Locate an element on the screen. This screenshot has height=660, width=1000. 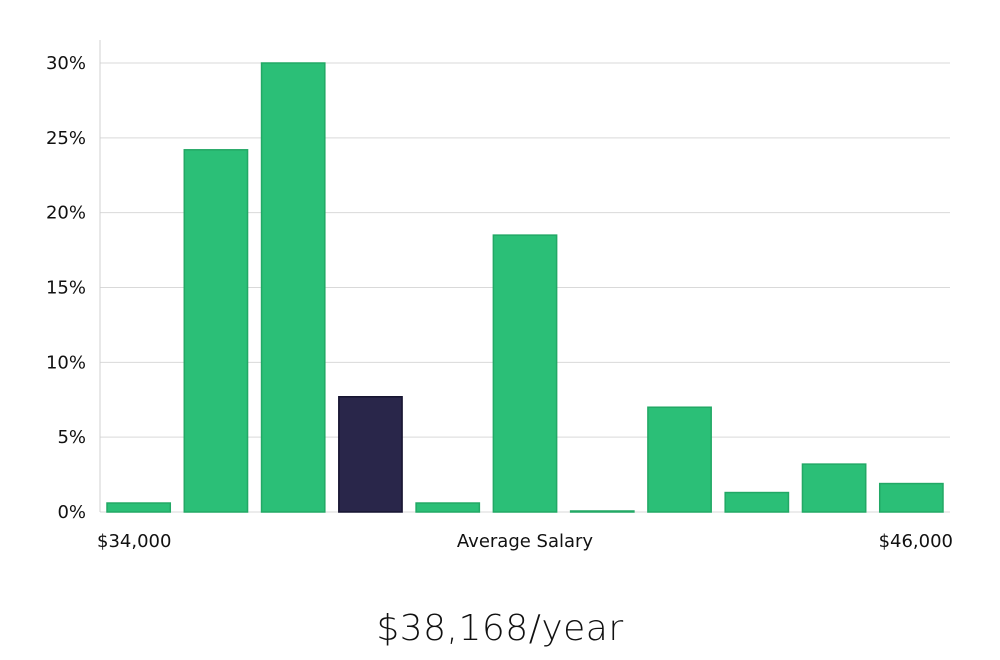
y-axis-ticks: 0% 5% 10% 15% 20% 25% 30% is located at coordinates (66, 288).